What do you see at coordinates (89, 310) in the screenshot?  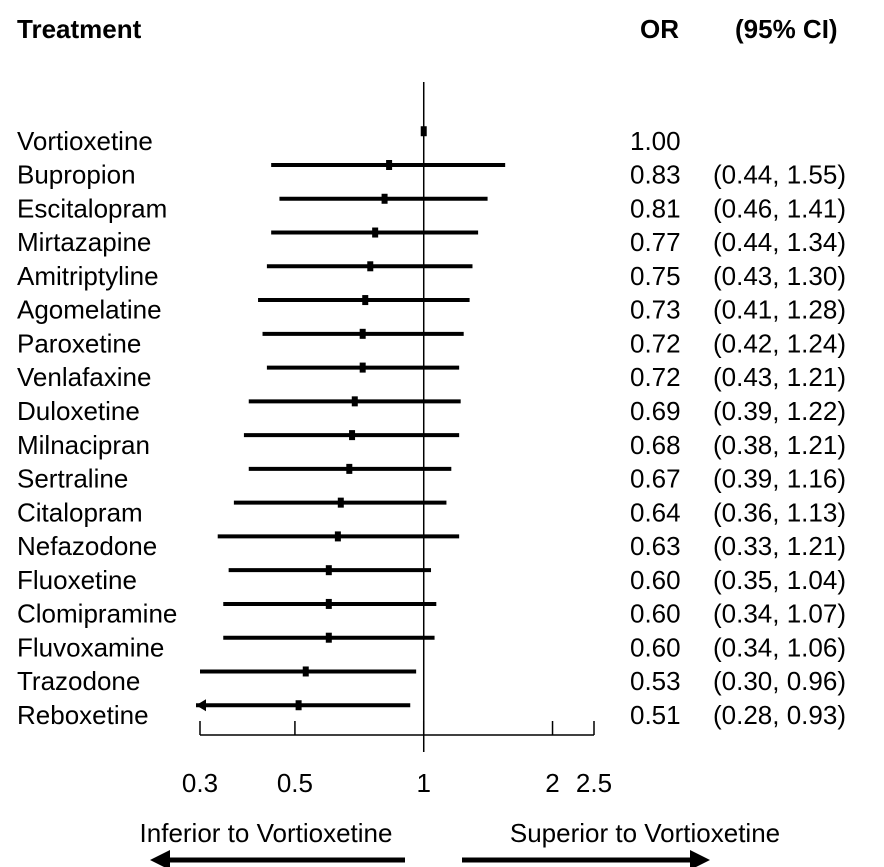 I see `treatment-label: Agomelatine` at bounding box center [89, 310].